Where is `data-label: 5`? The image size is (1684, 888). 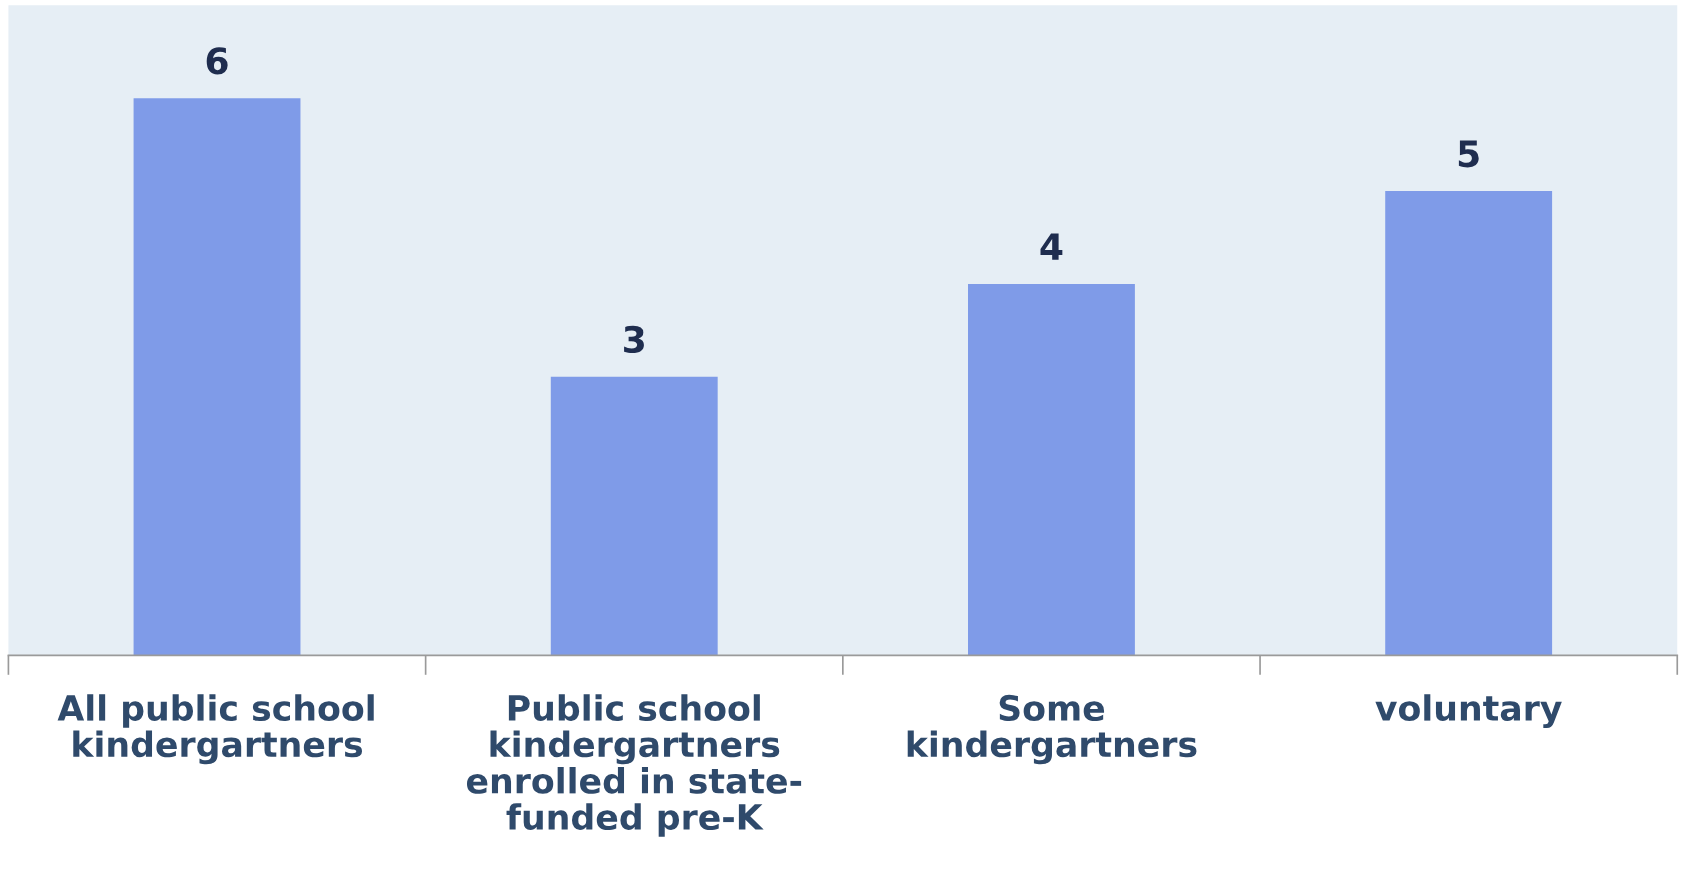
data-label: 5 is located at coordinates (1468, 154).